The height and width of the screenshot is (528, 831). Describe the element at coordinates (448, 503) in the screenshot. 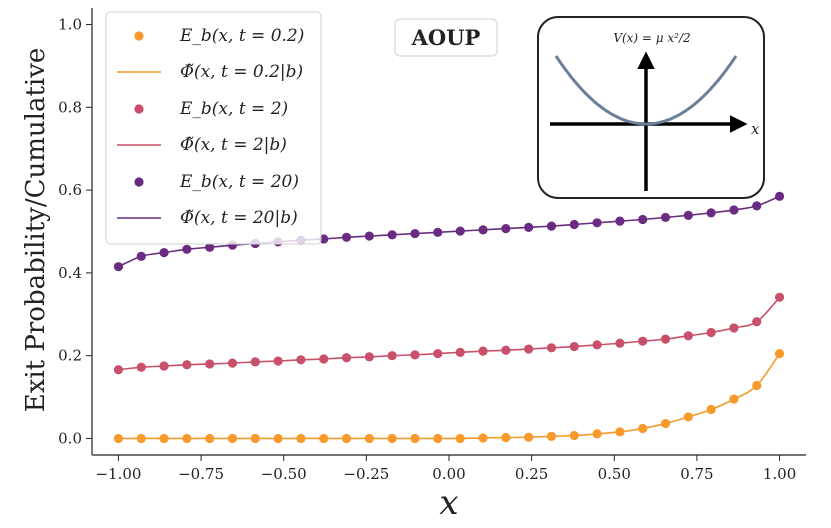

I see `x-axis-label: x` at that location.